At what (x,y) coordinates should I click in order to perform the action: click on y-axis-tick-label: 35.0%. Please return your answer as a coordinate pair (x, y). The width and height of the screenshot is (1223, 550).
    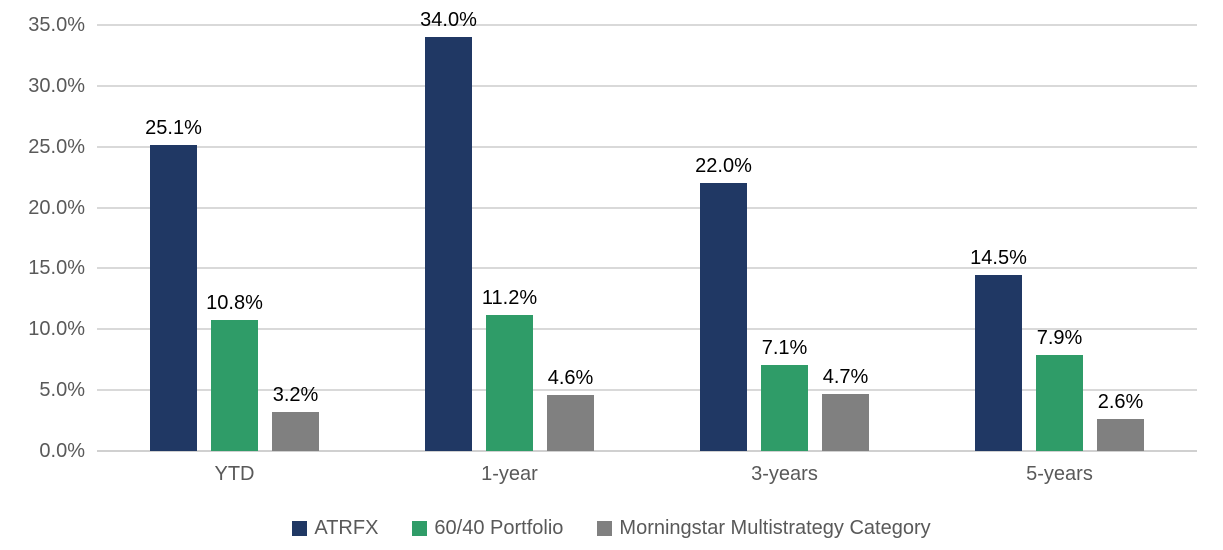
    Looking at the image, I should click on (56, 25).